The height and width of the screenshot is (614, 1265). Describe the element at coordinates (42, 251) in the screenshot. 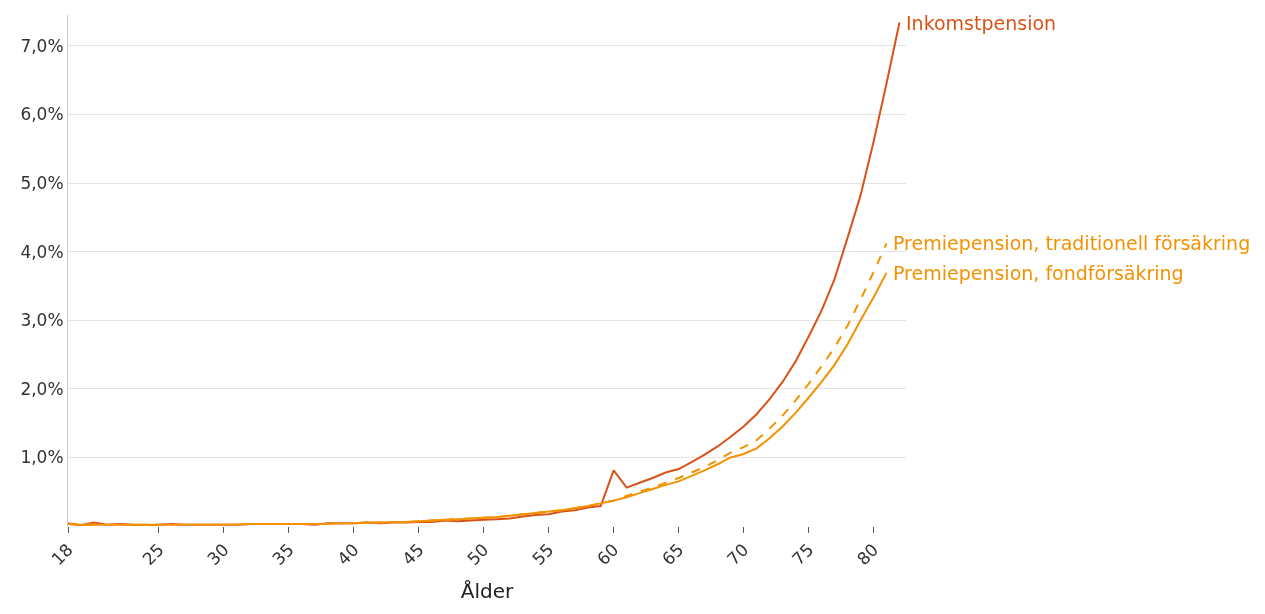

I see `y-tick-label: 4,0%` at that location.